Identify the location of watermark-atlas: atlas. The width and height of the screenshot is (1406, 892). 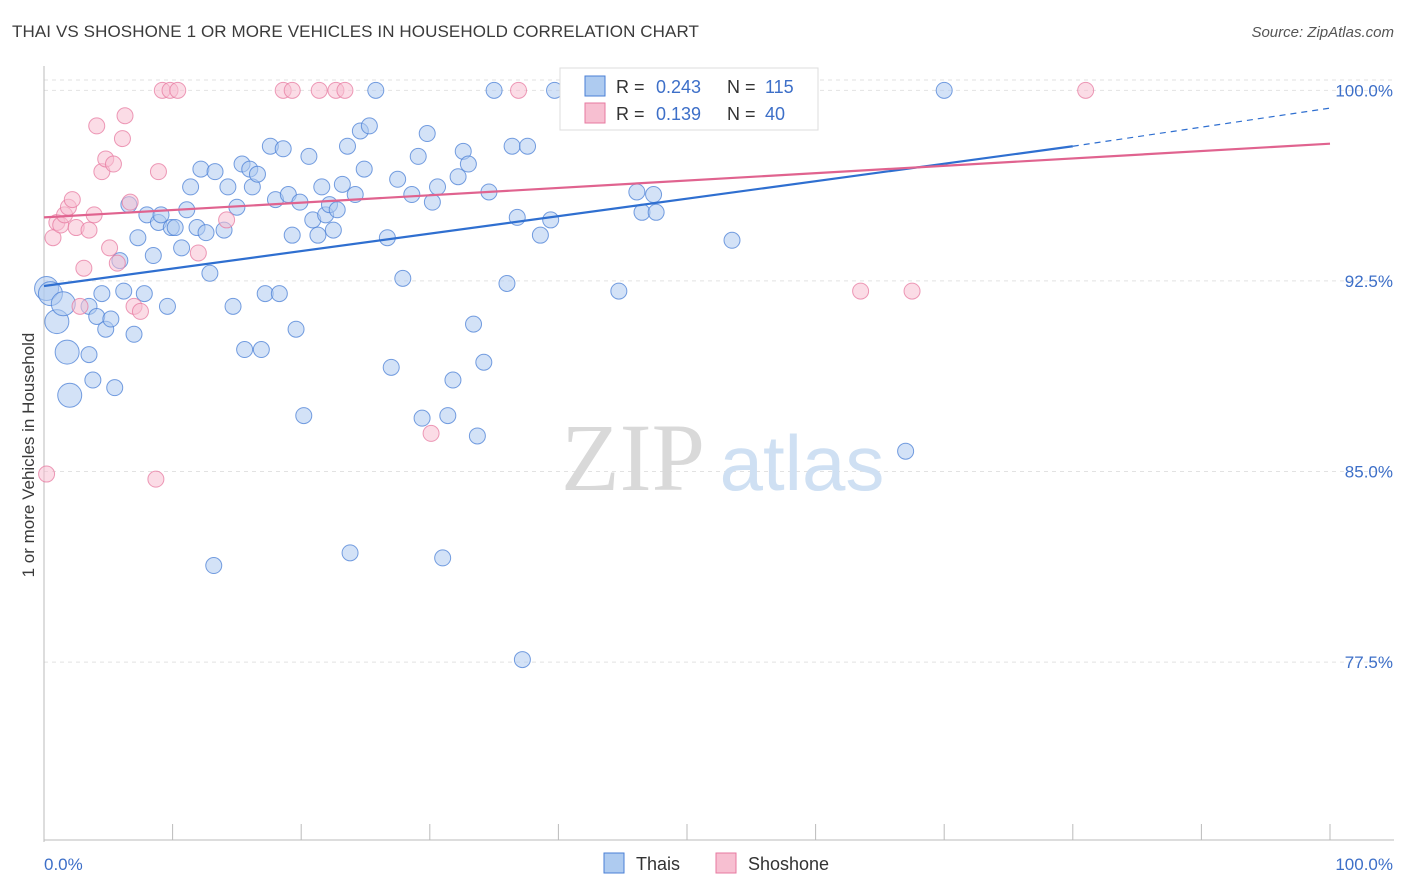
(802, 463).